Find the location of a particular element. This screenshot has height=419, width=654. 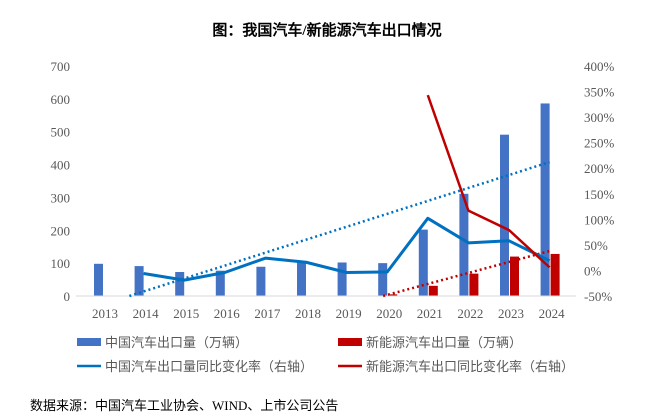

x-axis-tick: 2014 is located at coordinates (146, 313).